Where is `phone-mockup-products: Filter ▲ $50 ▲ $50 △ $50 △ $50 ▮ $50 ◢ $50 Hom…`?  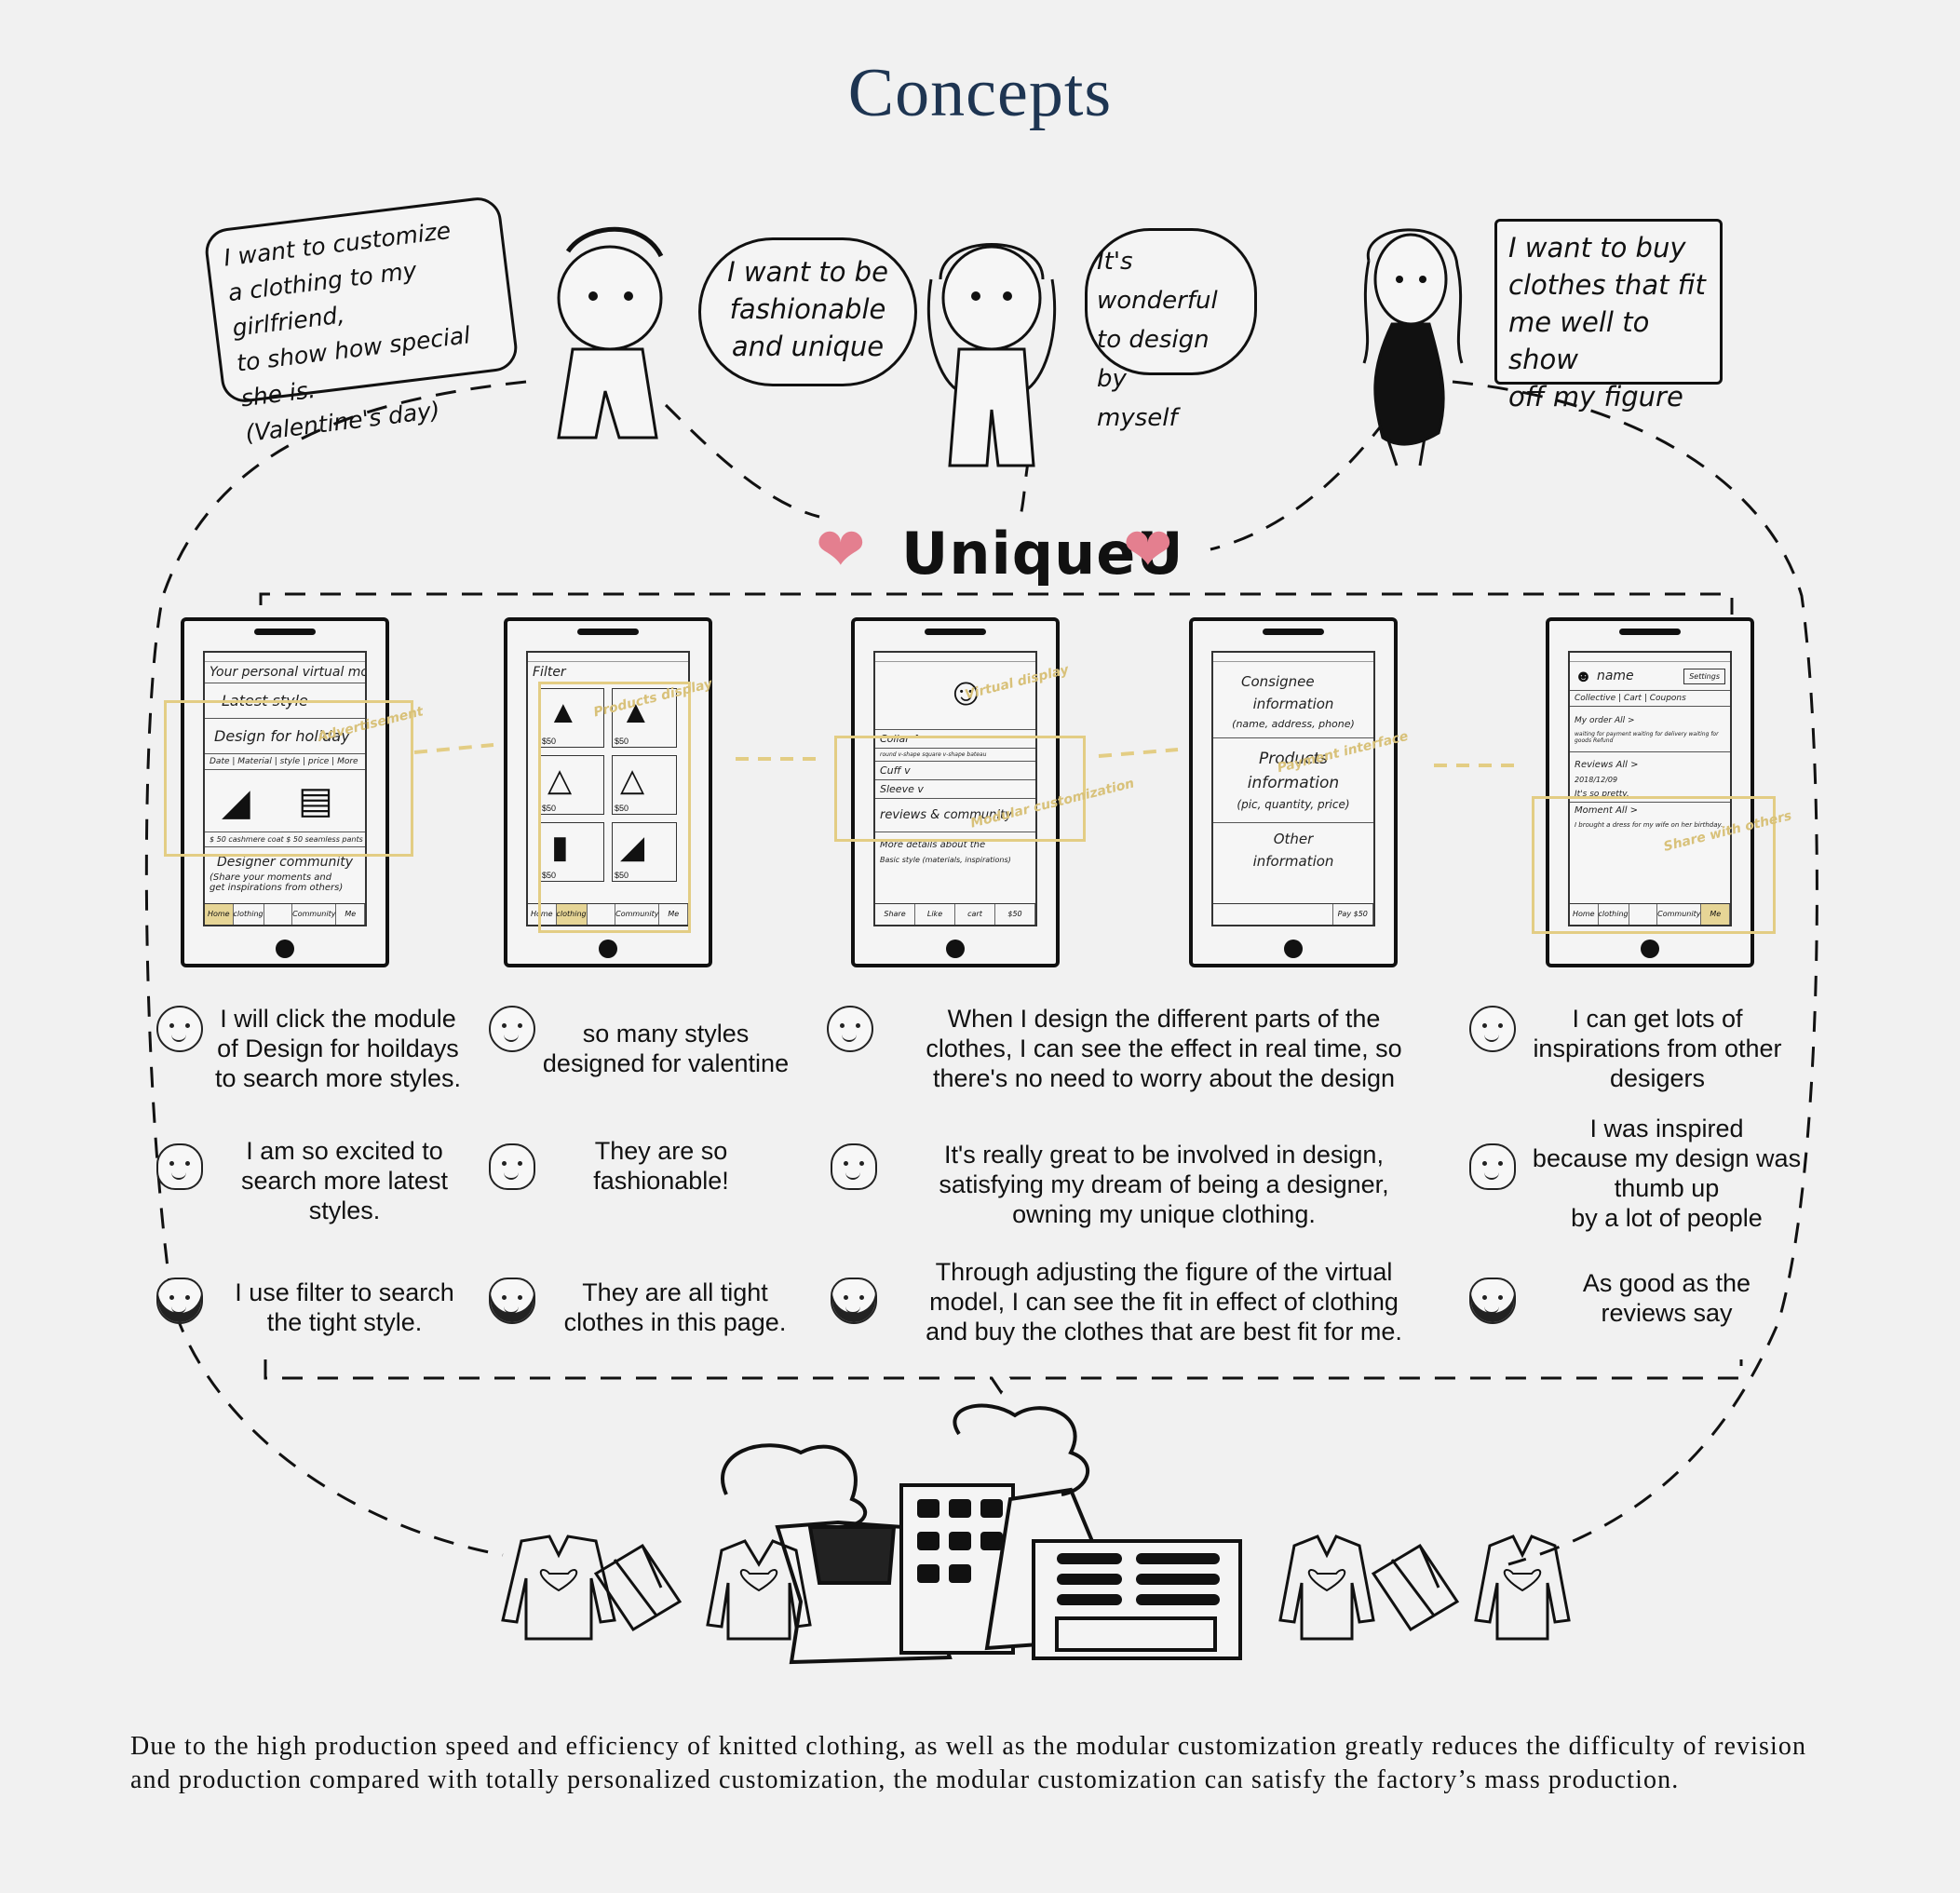 phone-mockup-products: Filter ▲ $50 ▲ $50 △ $50 △ $50 ▮ $50 ◢ $50 Hom… is located at coordinates (608, 792).